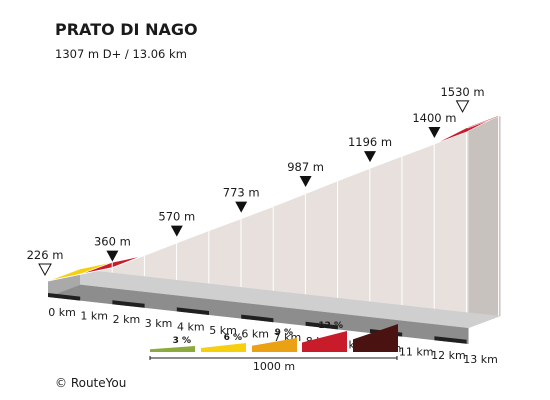 This screenshot has height=400, width=550. I want to click on x-tick-label: 13 km, so click(480, 359).